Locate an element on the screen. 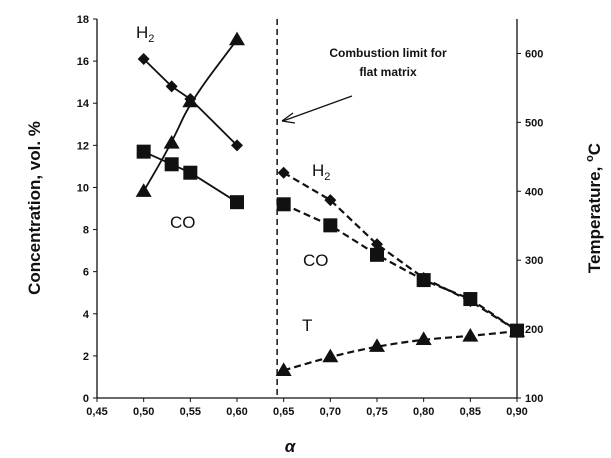 The height and width of the screenshot is (458, 611). y-tick-label: 10 is located at coordinates (83, 188).